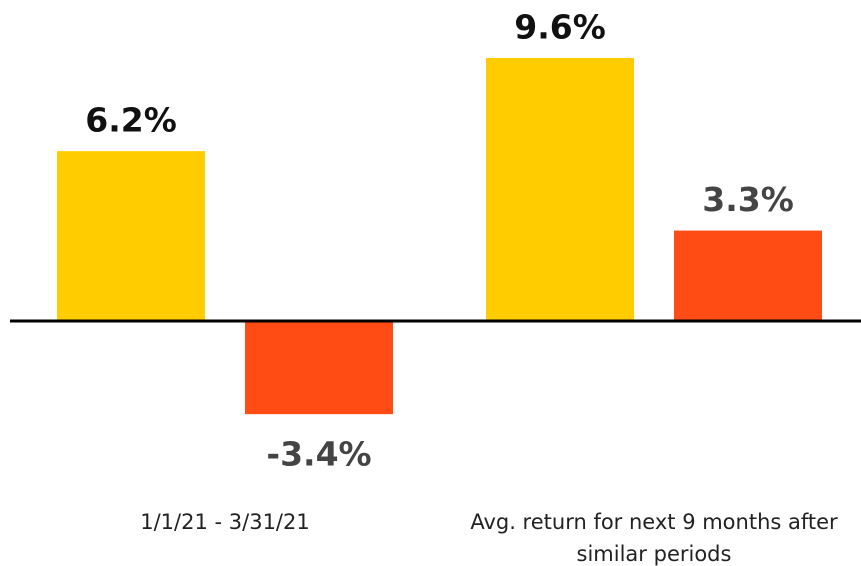 This screenshot has height=566, width=861. Describe the element at coordinates (318, 454) in the screenshot. I see `value-label: -3.4%` at that location.